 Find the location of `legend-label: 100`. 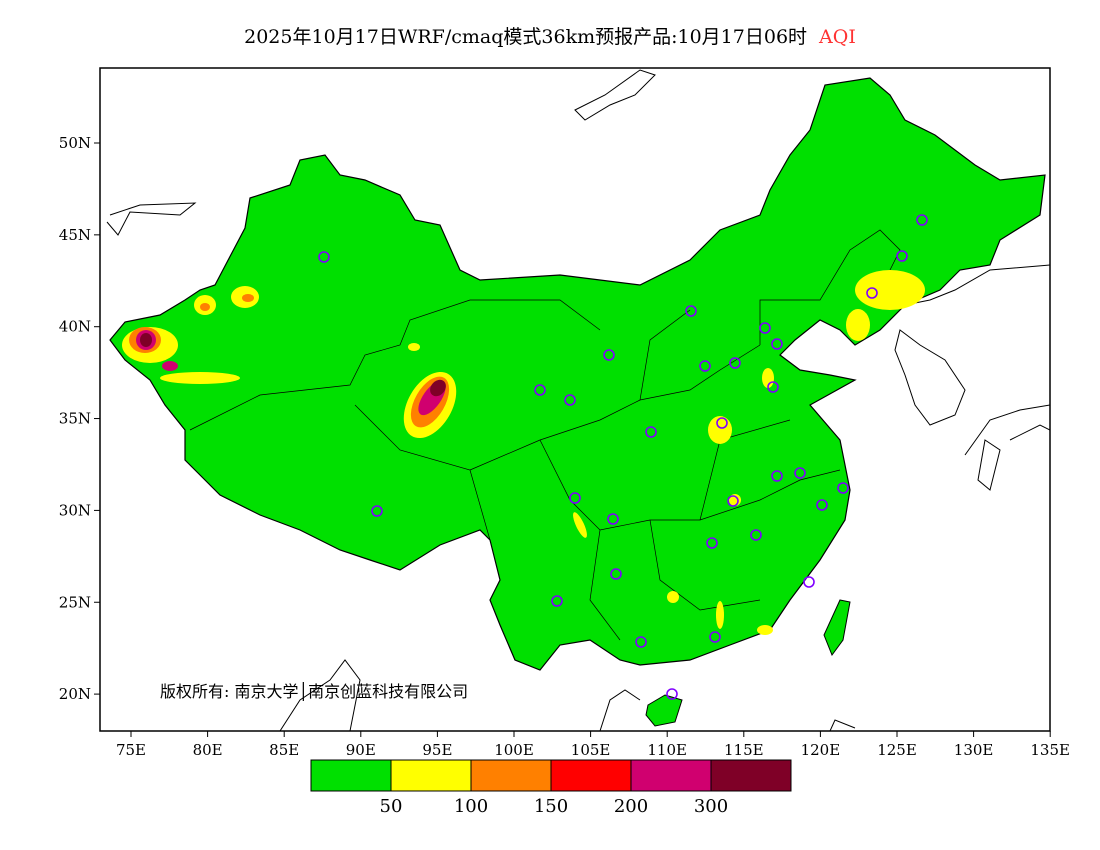

legend-label: 100 is located at coordinates (471, 806).